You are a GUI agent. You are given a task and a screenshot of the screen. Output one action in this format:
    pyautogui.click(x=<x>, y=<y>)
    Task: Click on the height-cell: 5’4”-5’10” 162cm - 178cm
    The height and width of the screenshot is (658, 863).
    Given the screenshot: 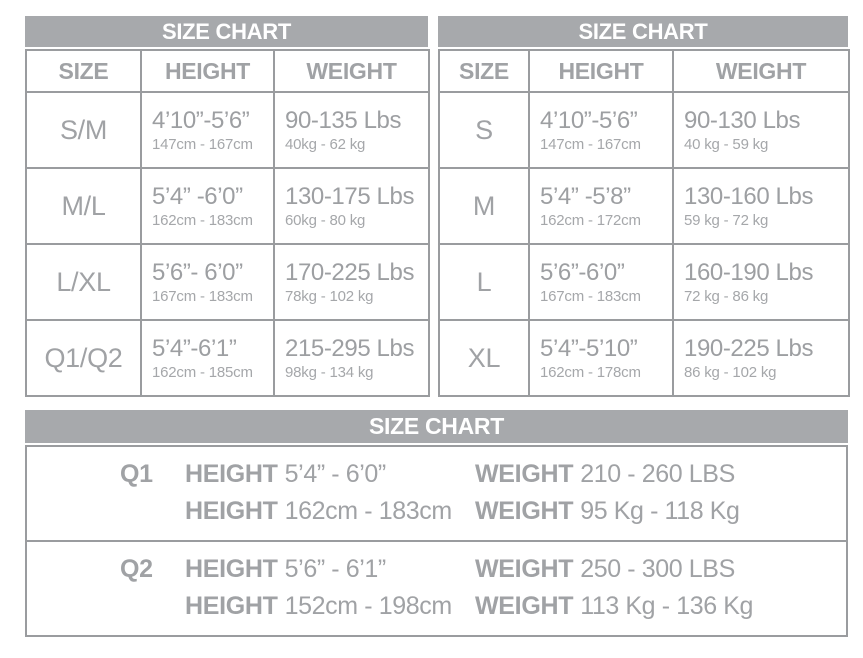 What is the action you would take?
    pyautogui.click(x=601, y=358)
    